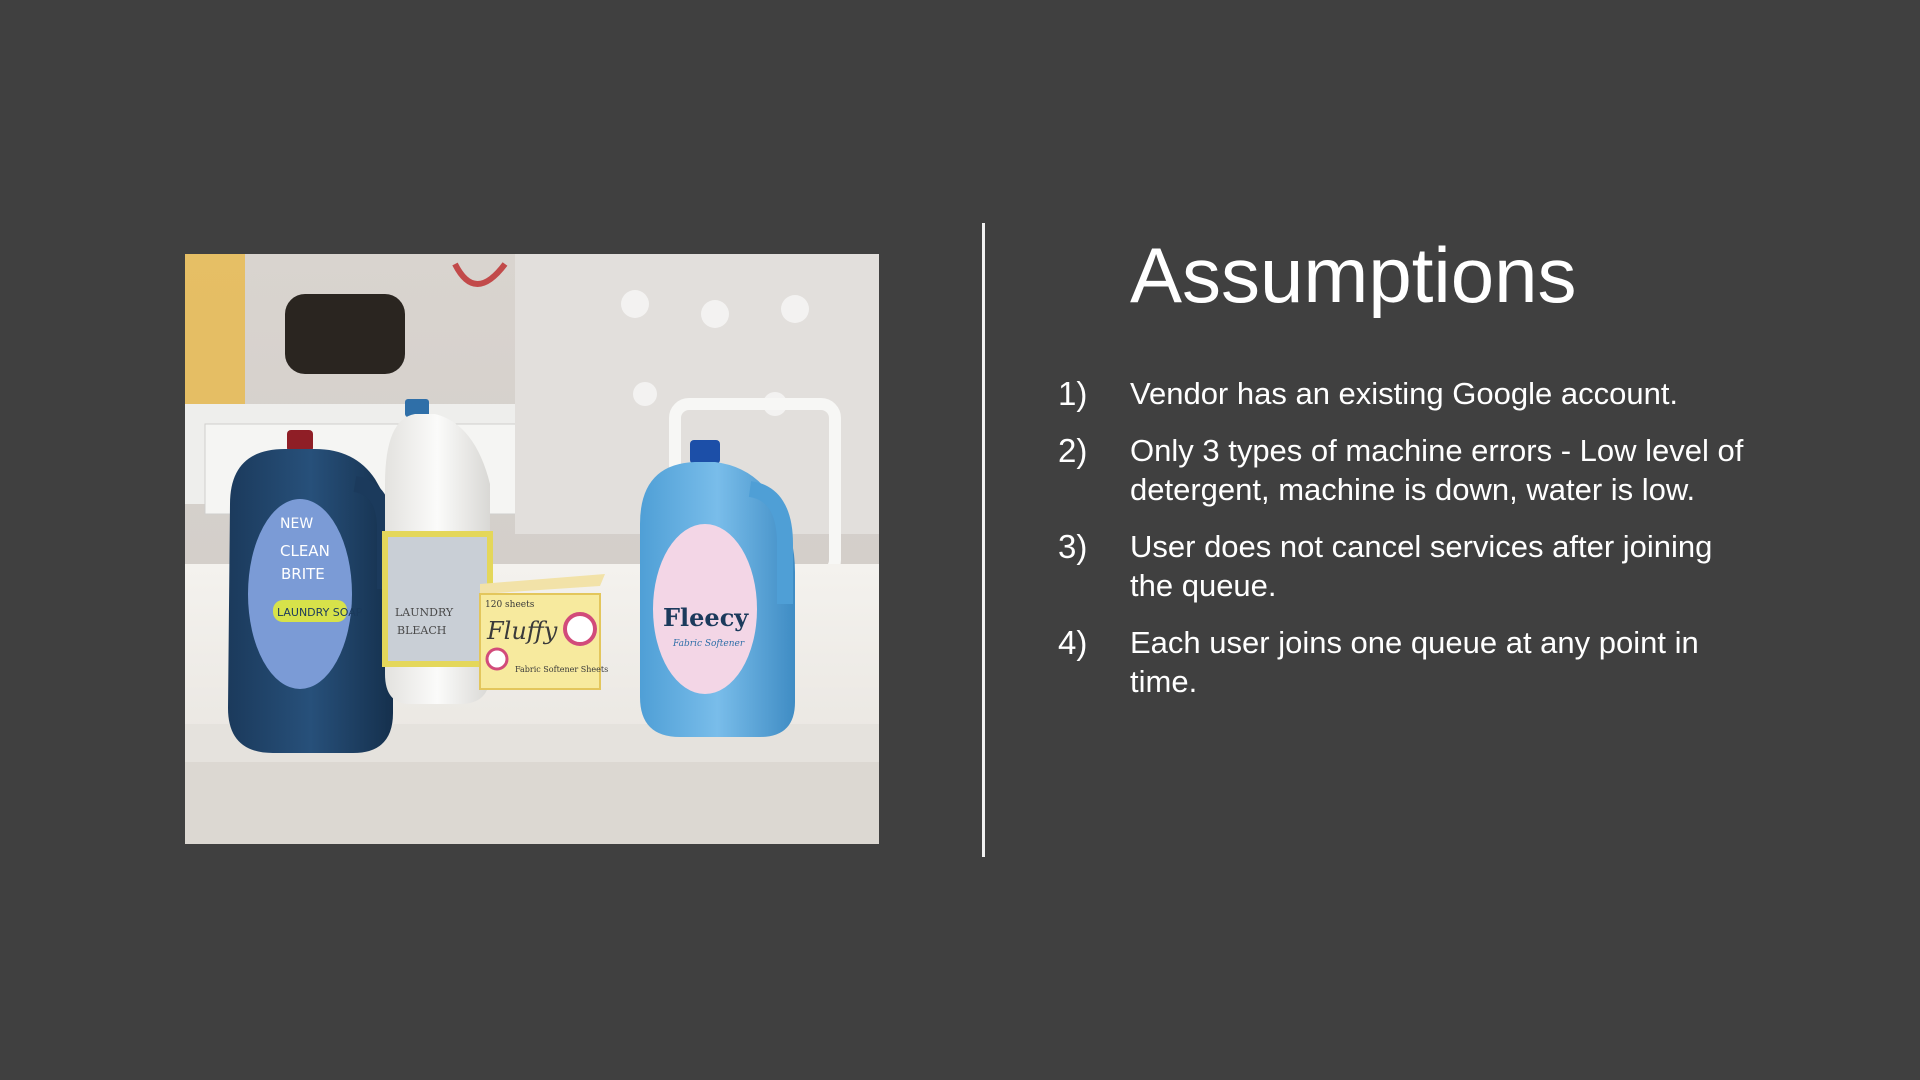 The height and width of the screenshot is (1080, 1920). Describe the element at coordinates (561, 669) in the screenshot. I see `svg-text: Fabric Softener Sheets` at that location.